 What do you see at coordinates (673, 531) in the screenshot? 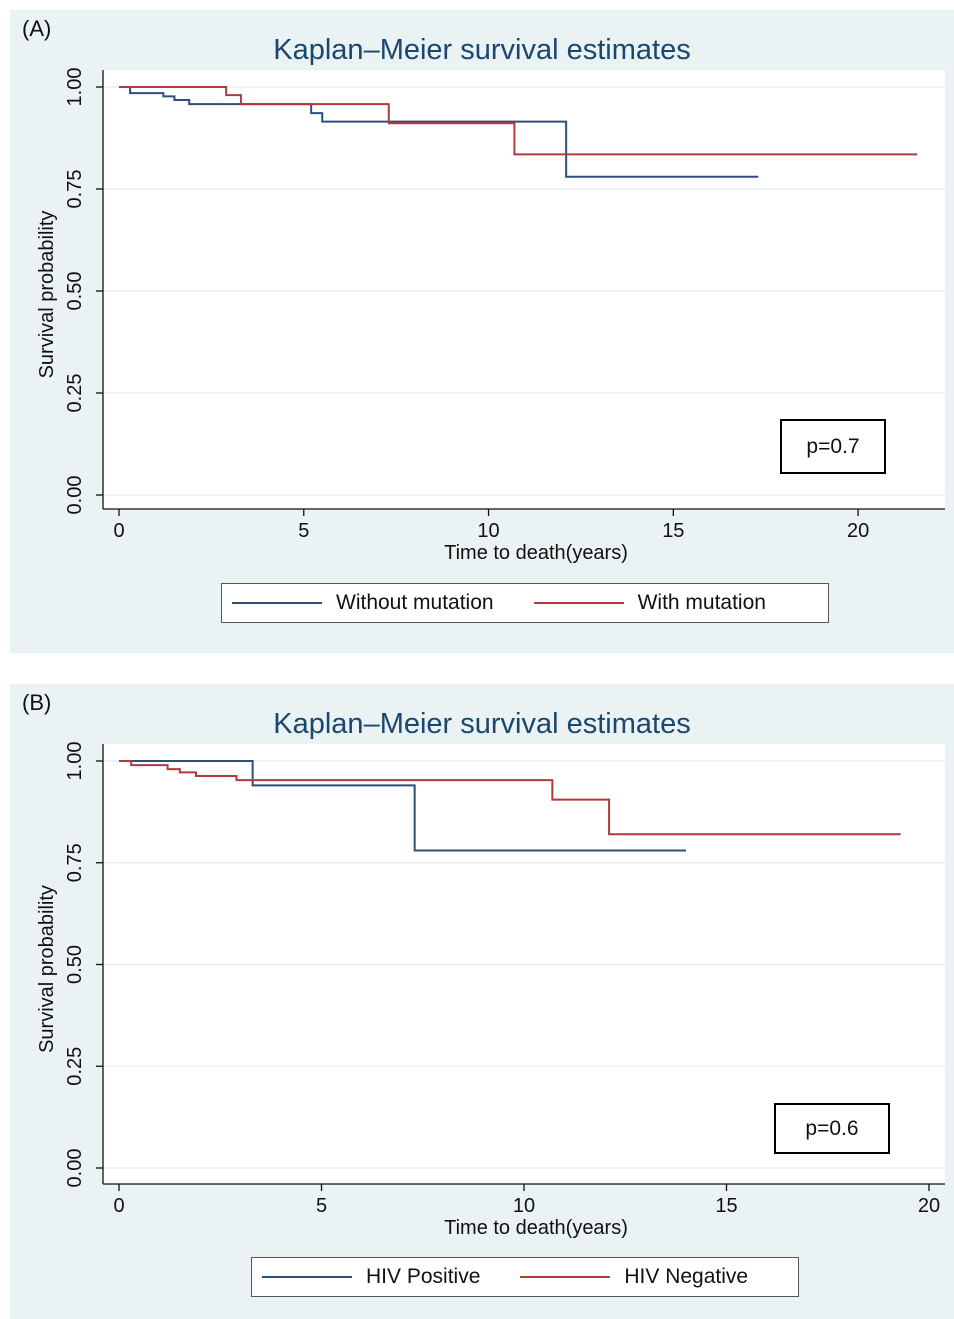
I see `x-tick-label-a-3: 15` at bounding box center [673, 531].